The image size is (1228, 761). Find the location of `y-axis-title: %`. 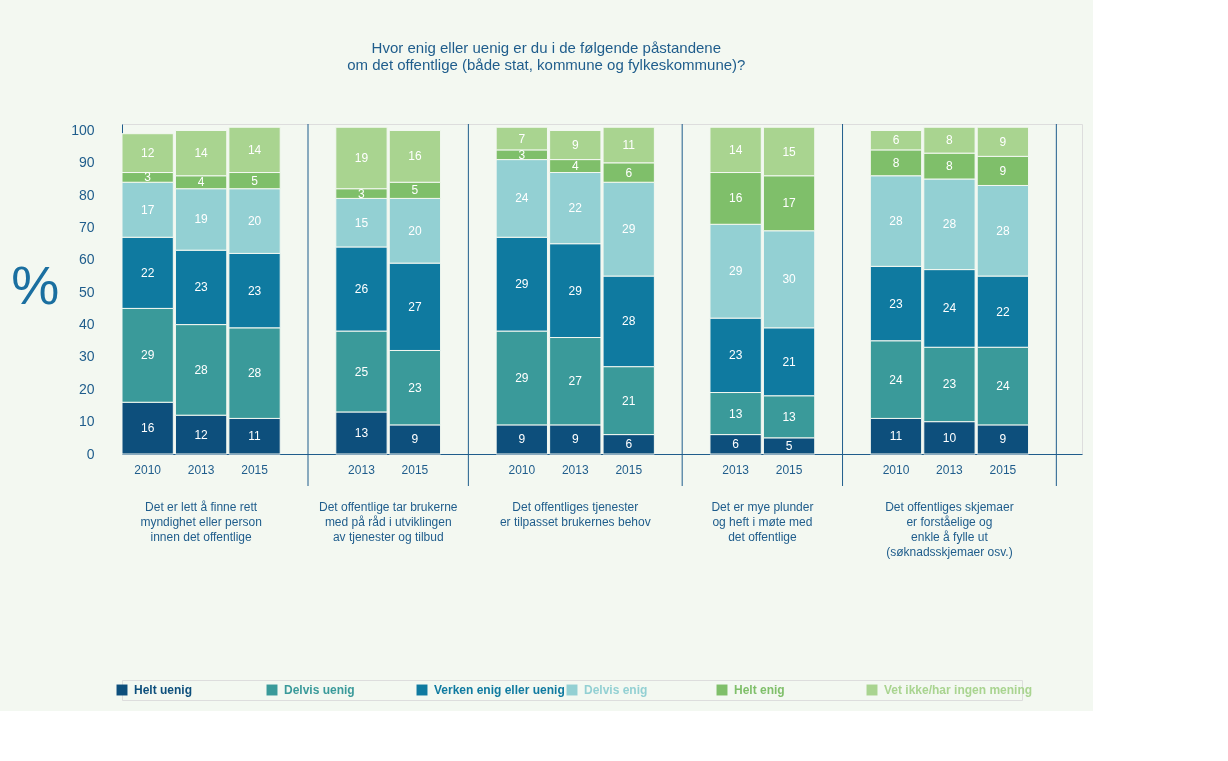

y-axis-title: % is located at coordinates (35, 284).